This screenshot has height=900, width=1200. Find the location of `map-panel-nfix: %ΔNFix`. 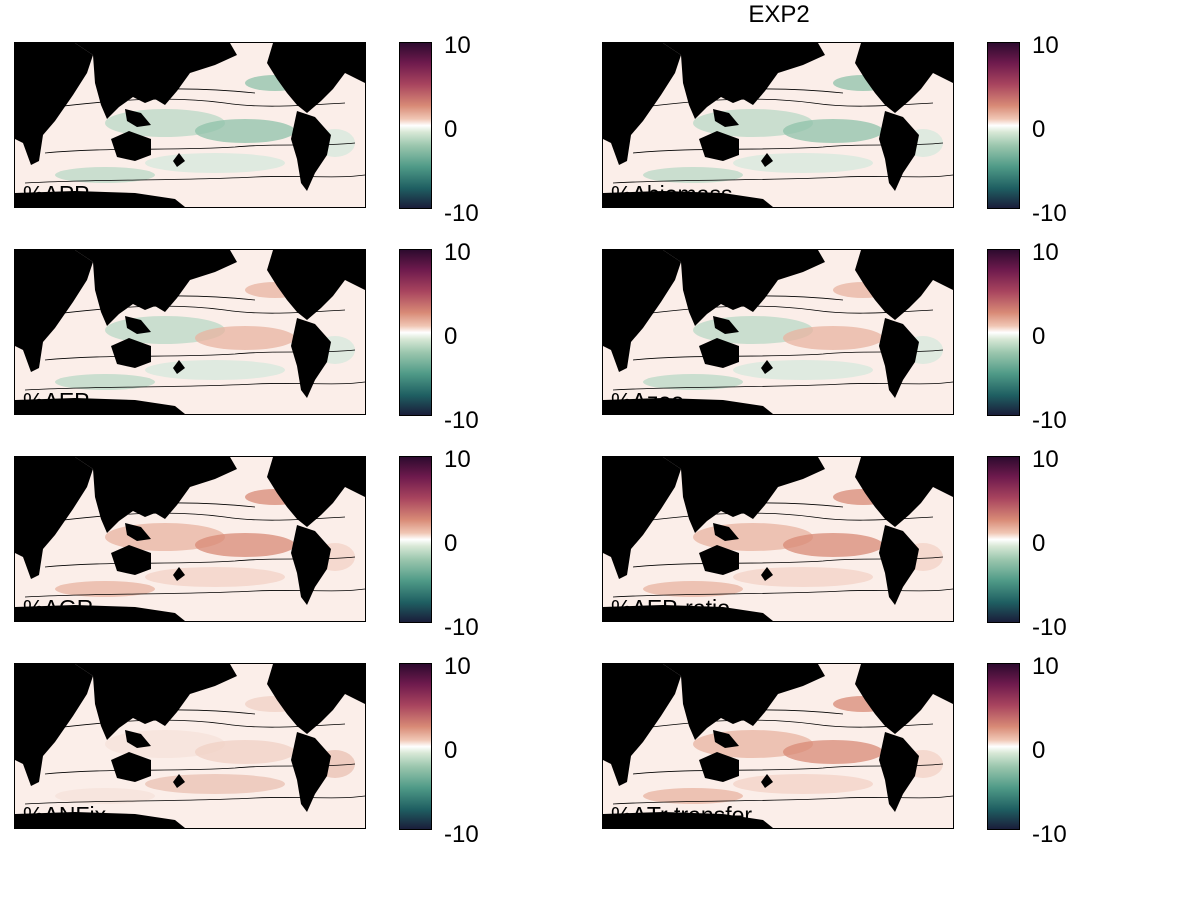

map-panel-nfix: %ΔNFix is located at coordinates (190, 746).